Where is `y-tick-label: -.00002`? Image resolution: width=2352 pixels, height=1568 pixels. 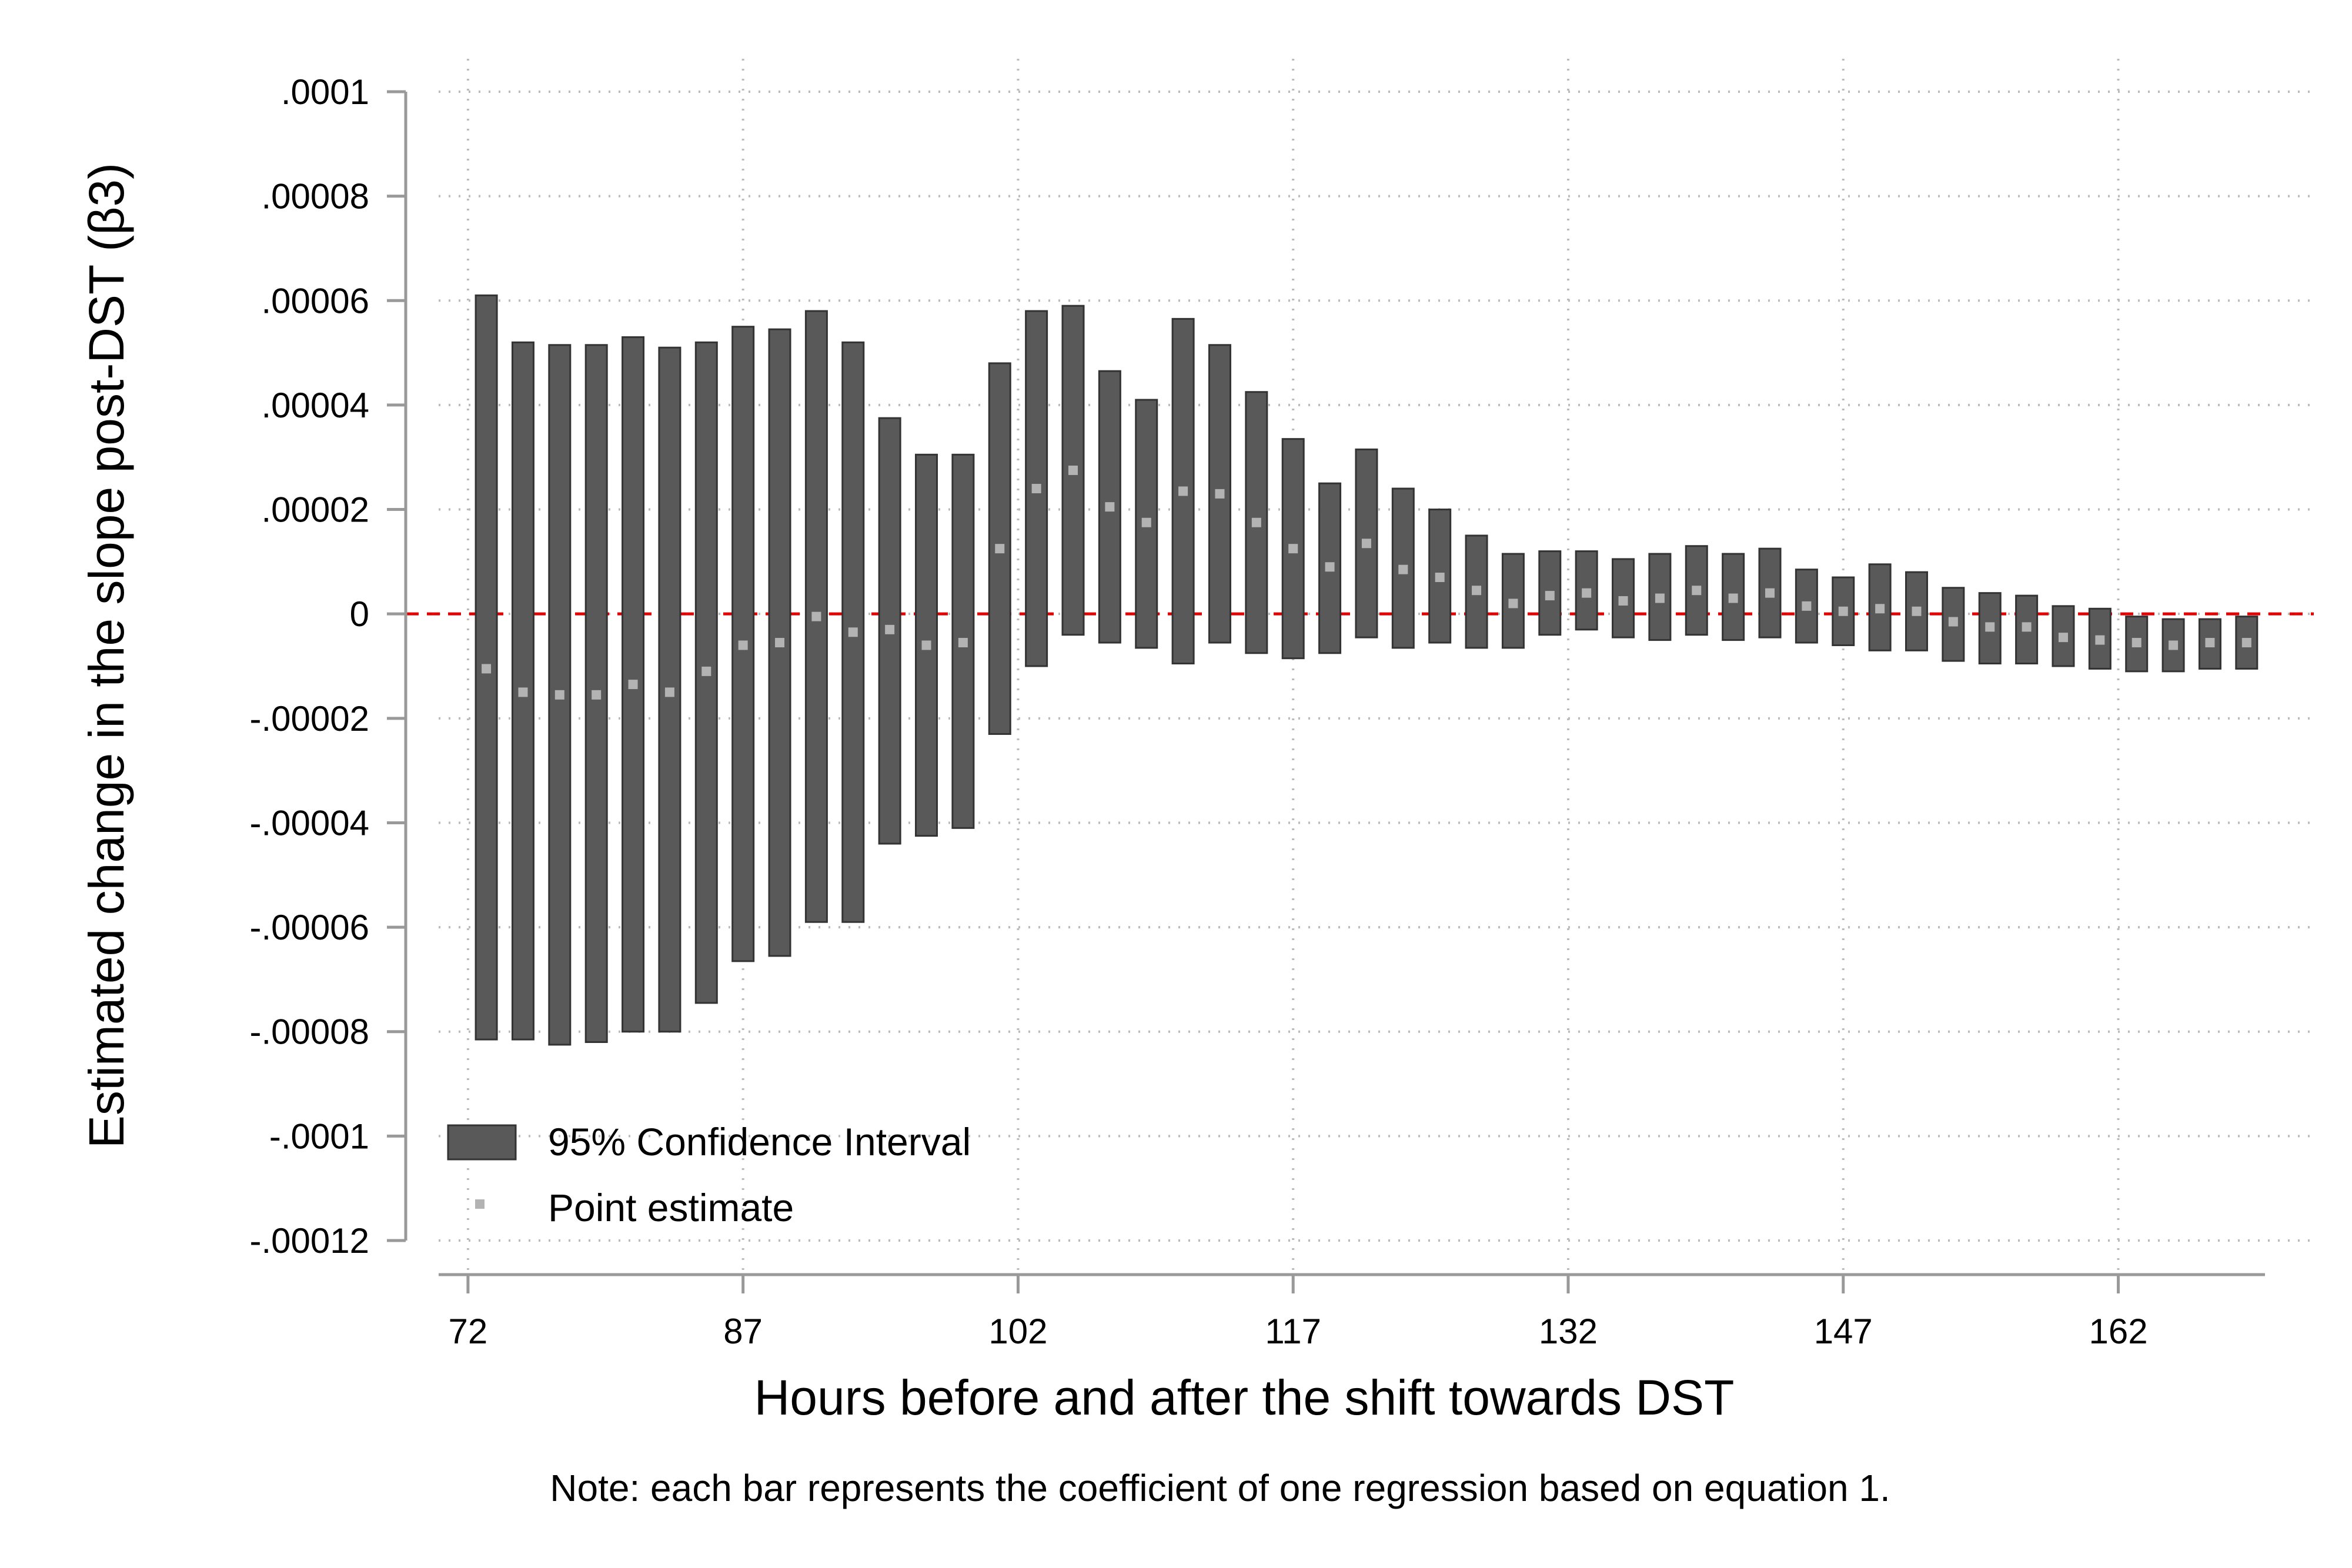 y-tick-label: -.00002 is located at coordinates (310, 718).